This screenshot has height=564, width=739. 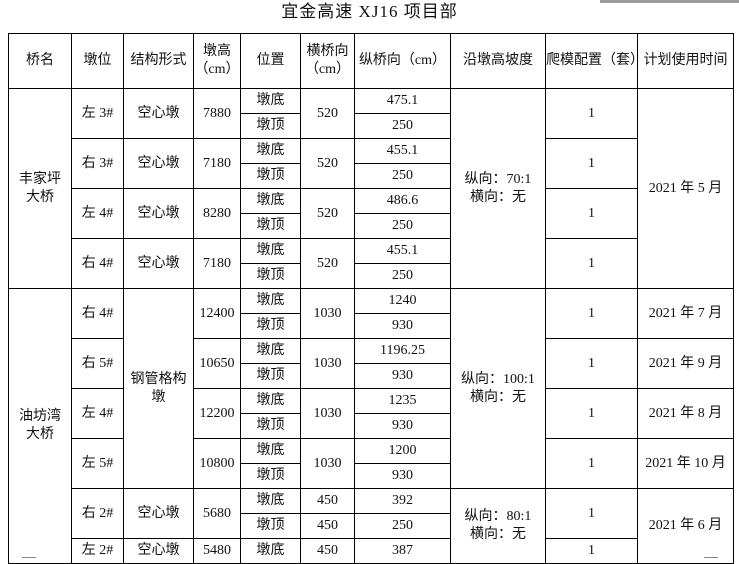 I want to click on pier-position-cell: 左 3#, so click(x=97, y=113).